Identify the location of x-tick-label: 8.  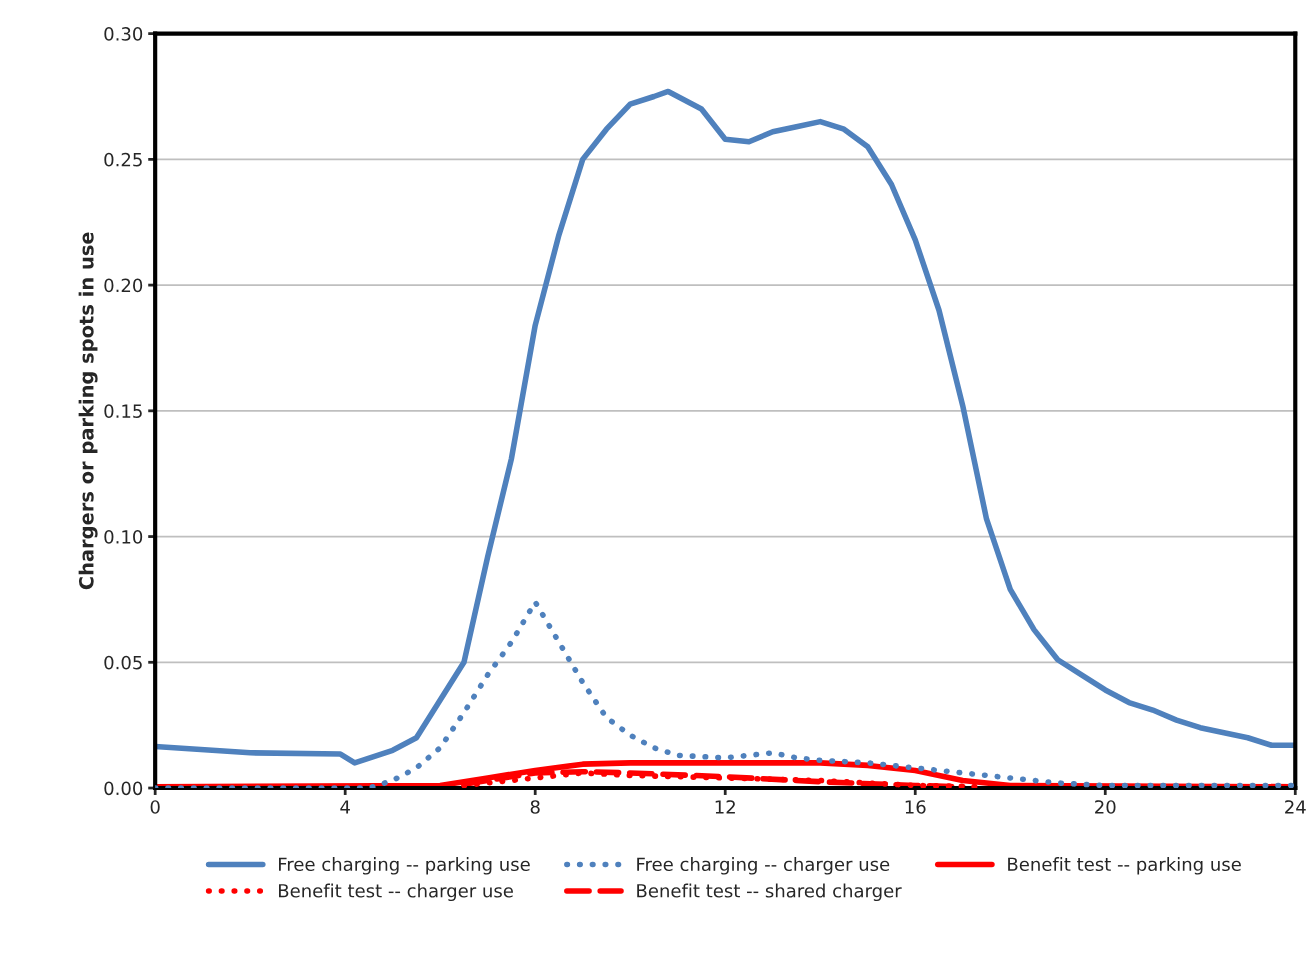
(535, 807).